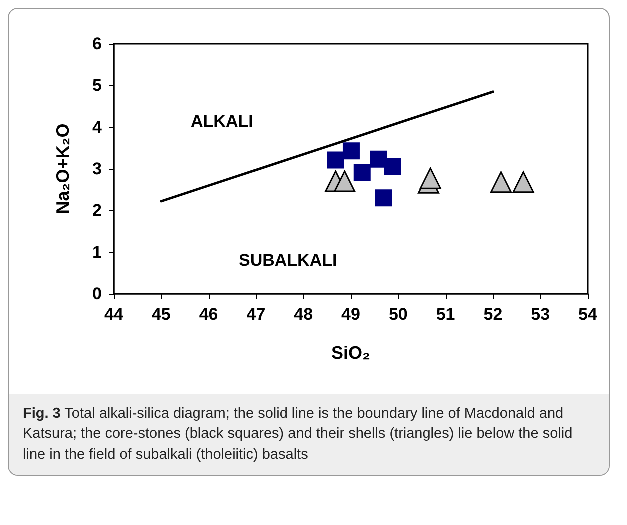 Image resolution: width=627 pixels, height=525 pixels. I want to click on x-tick-label: 47, so click(256, 314).